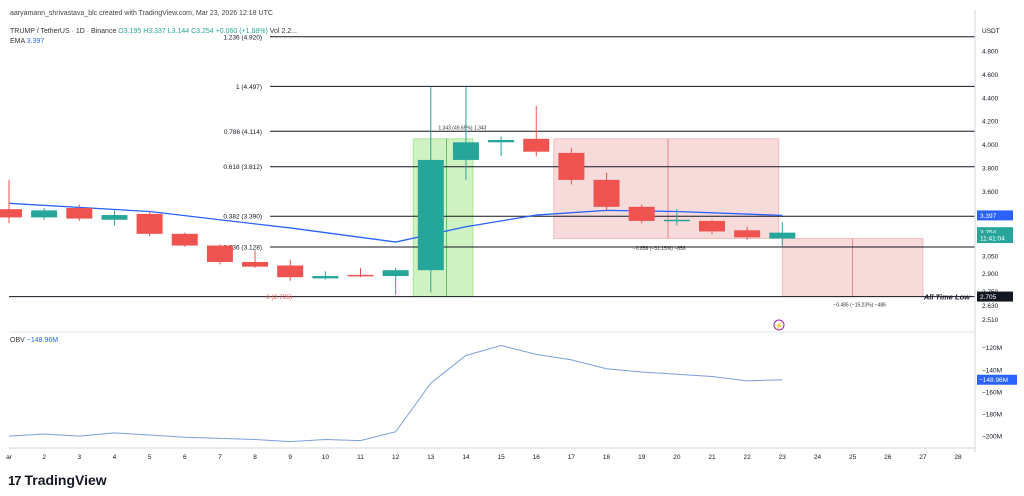  Describe the element at coordinates (607, 457) in the screenshot. I see `time-tick-17: 18` at that location.